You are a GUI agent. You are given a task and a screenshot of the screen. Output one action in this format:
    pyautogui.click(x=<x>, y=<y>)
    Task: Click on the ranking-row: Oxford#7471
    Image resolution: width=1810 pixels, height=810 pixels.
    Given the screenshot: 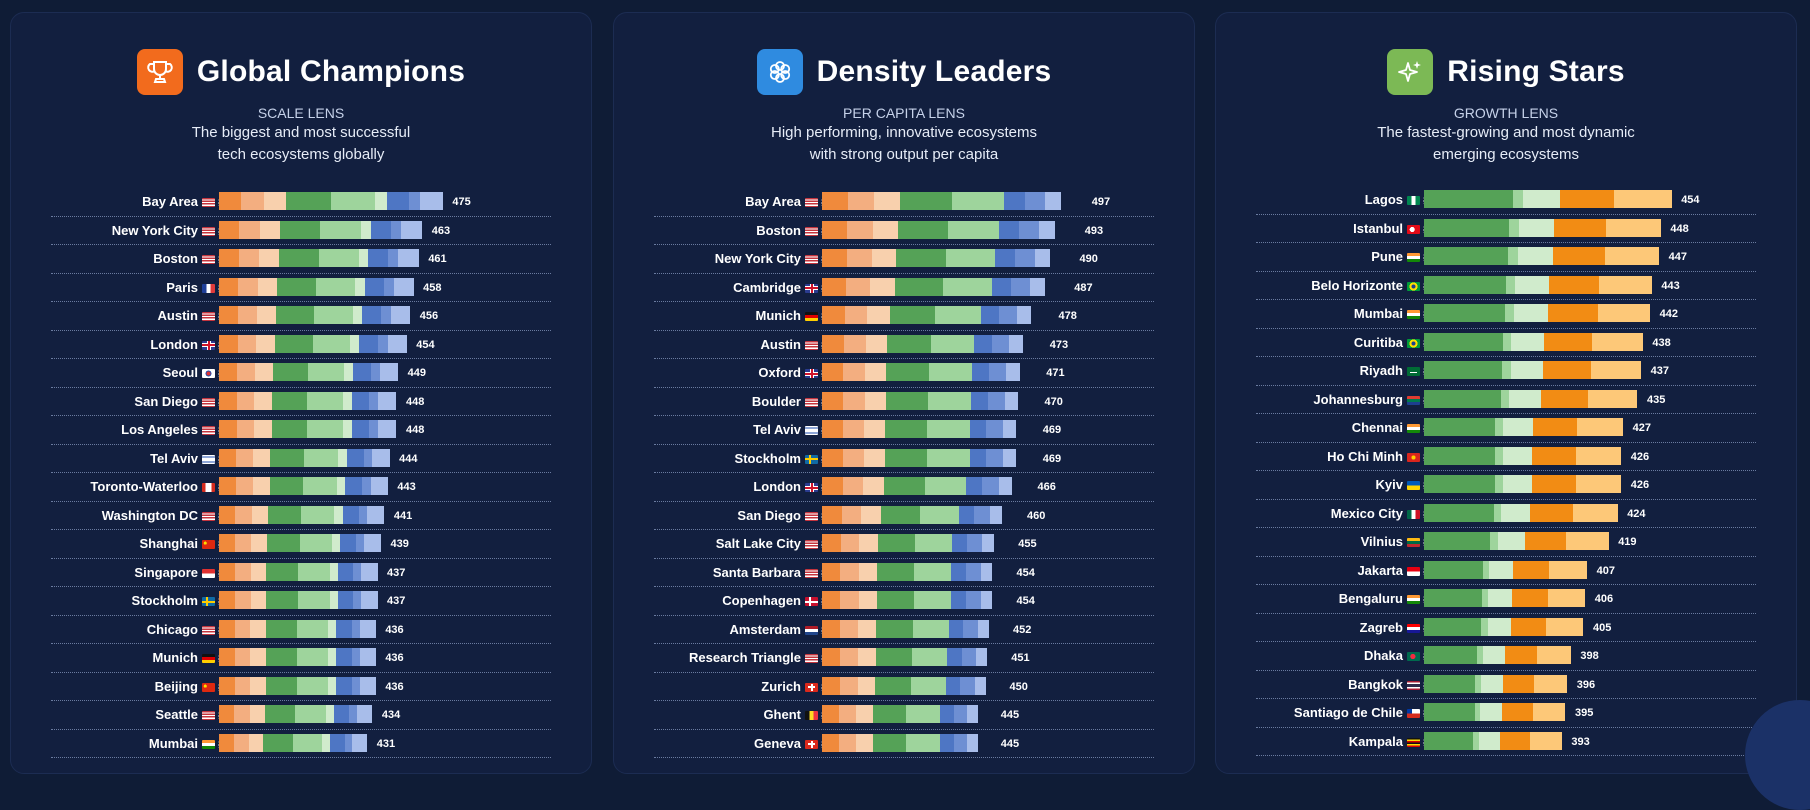 What is the action you would take?
    pyautogui.click(x=904, y=373)
    